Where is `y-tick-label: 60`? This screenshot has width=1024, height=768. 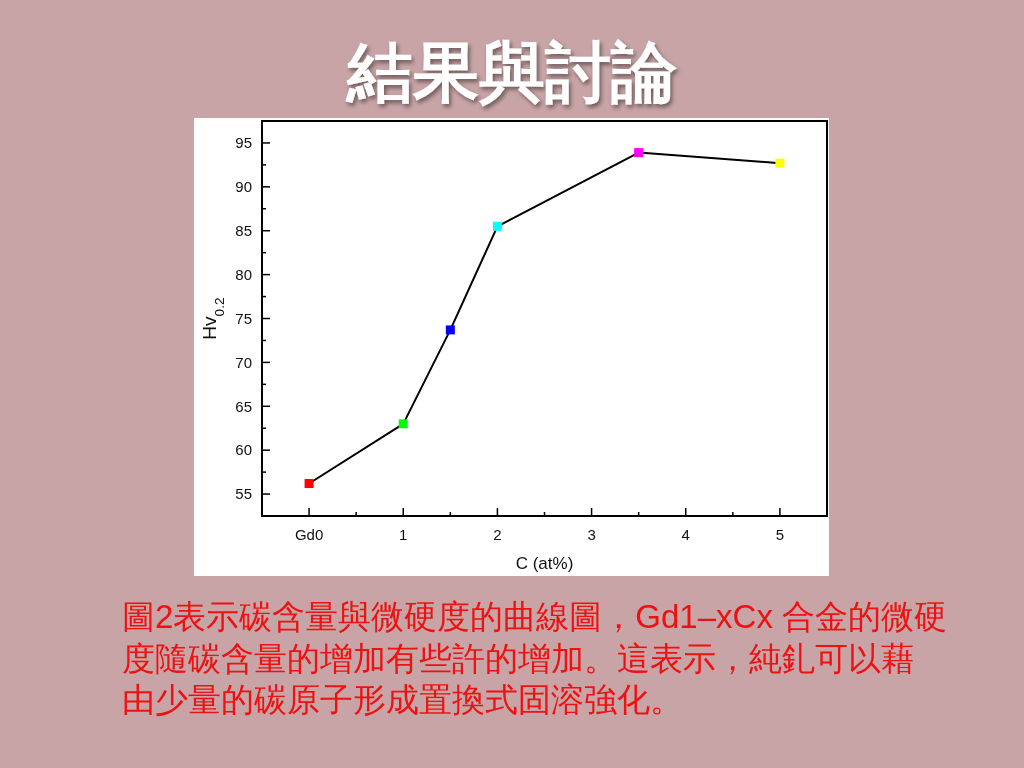
y-tick-label: 60 is located at coordinates (243, 450).